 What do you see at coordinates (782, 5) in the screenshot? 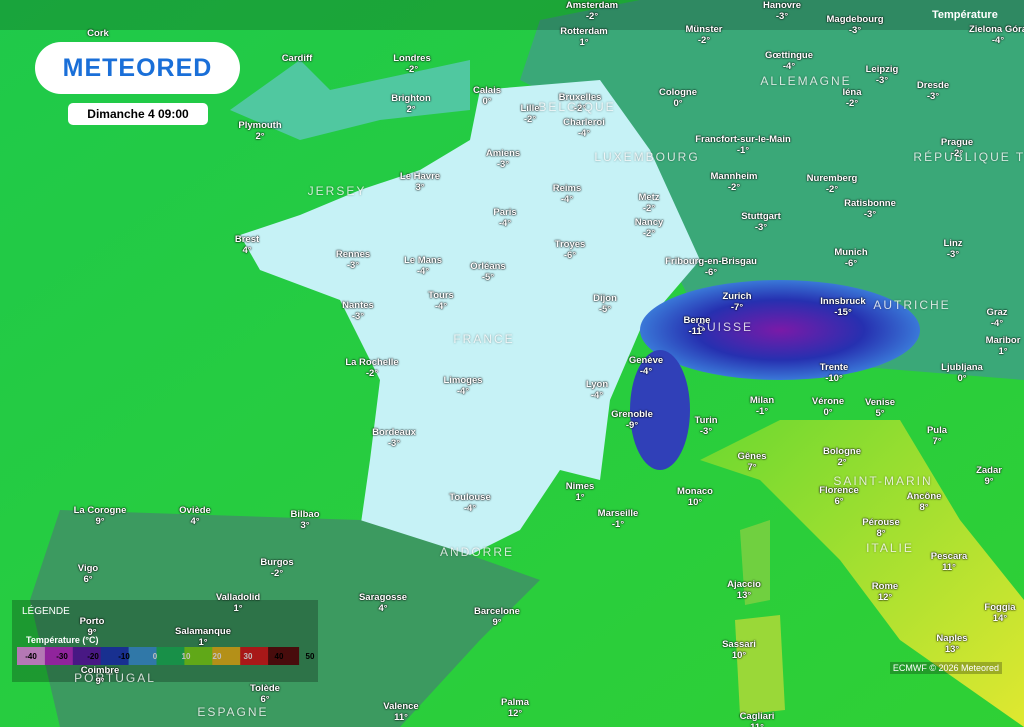
I see `city-name: Hanovre` at bounding box center [782, 5].